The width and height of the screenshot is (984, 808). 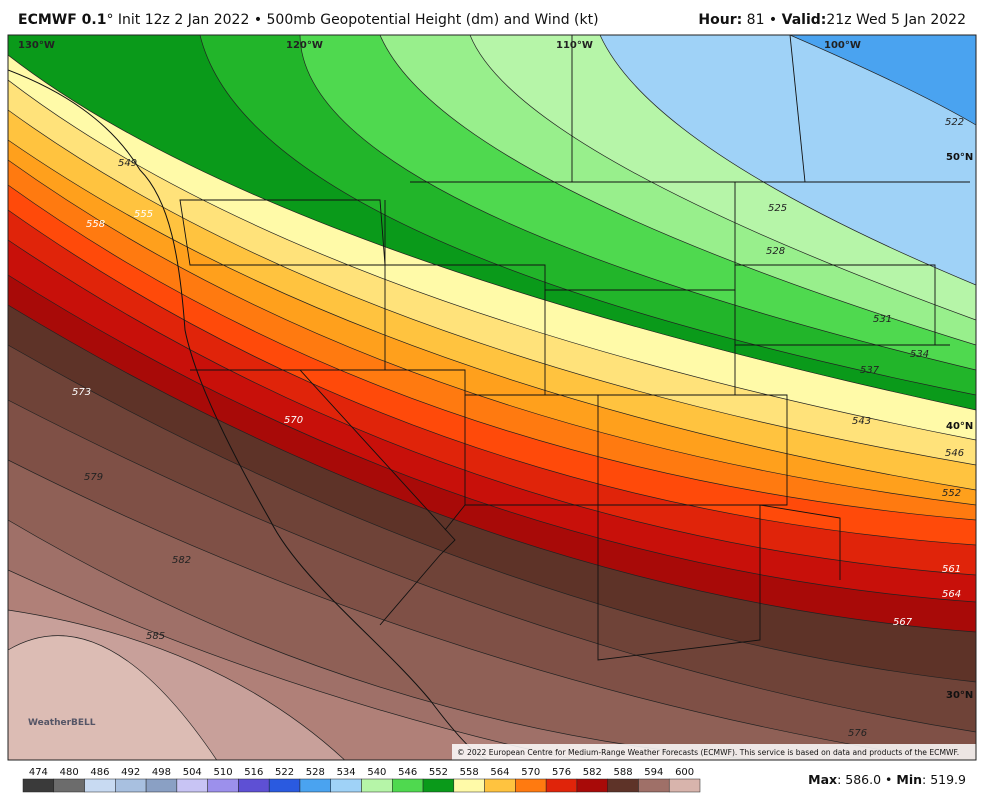 I want to click on contour-label: 537, so click(x=870, y=370).